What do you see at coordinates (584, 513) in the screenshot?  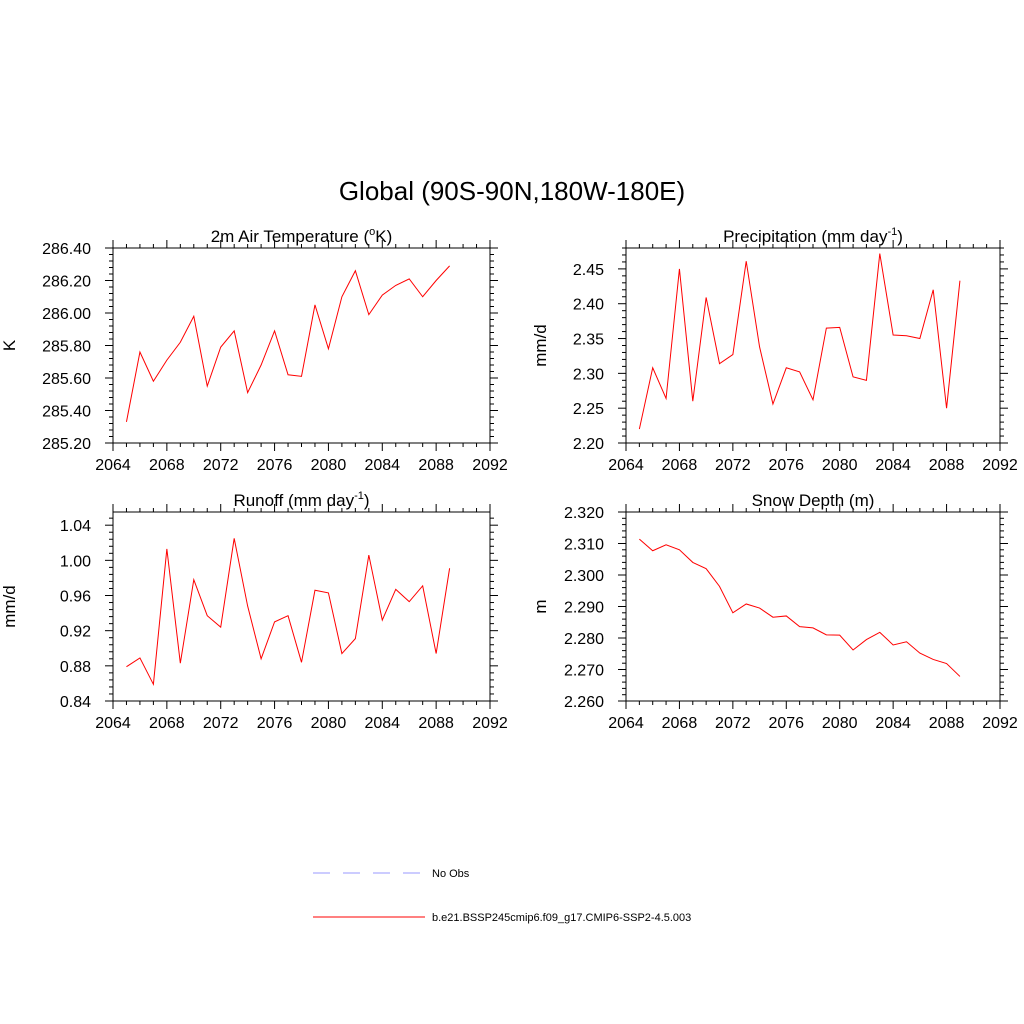 I see `y-tick-label: 2.320` at bounding box center [584, 513].